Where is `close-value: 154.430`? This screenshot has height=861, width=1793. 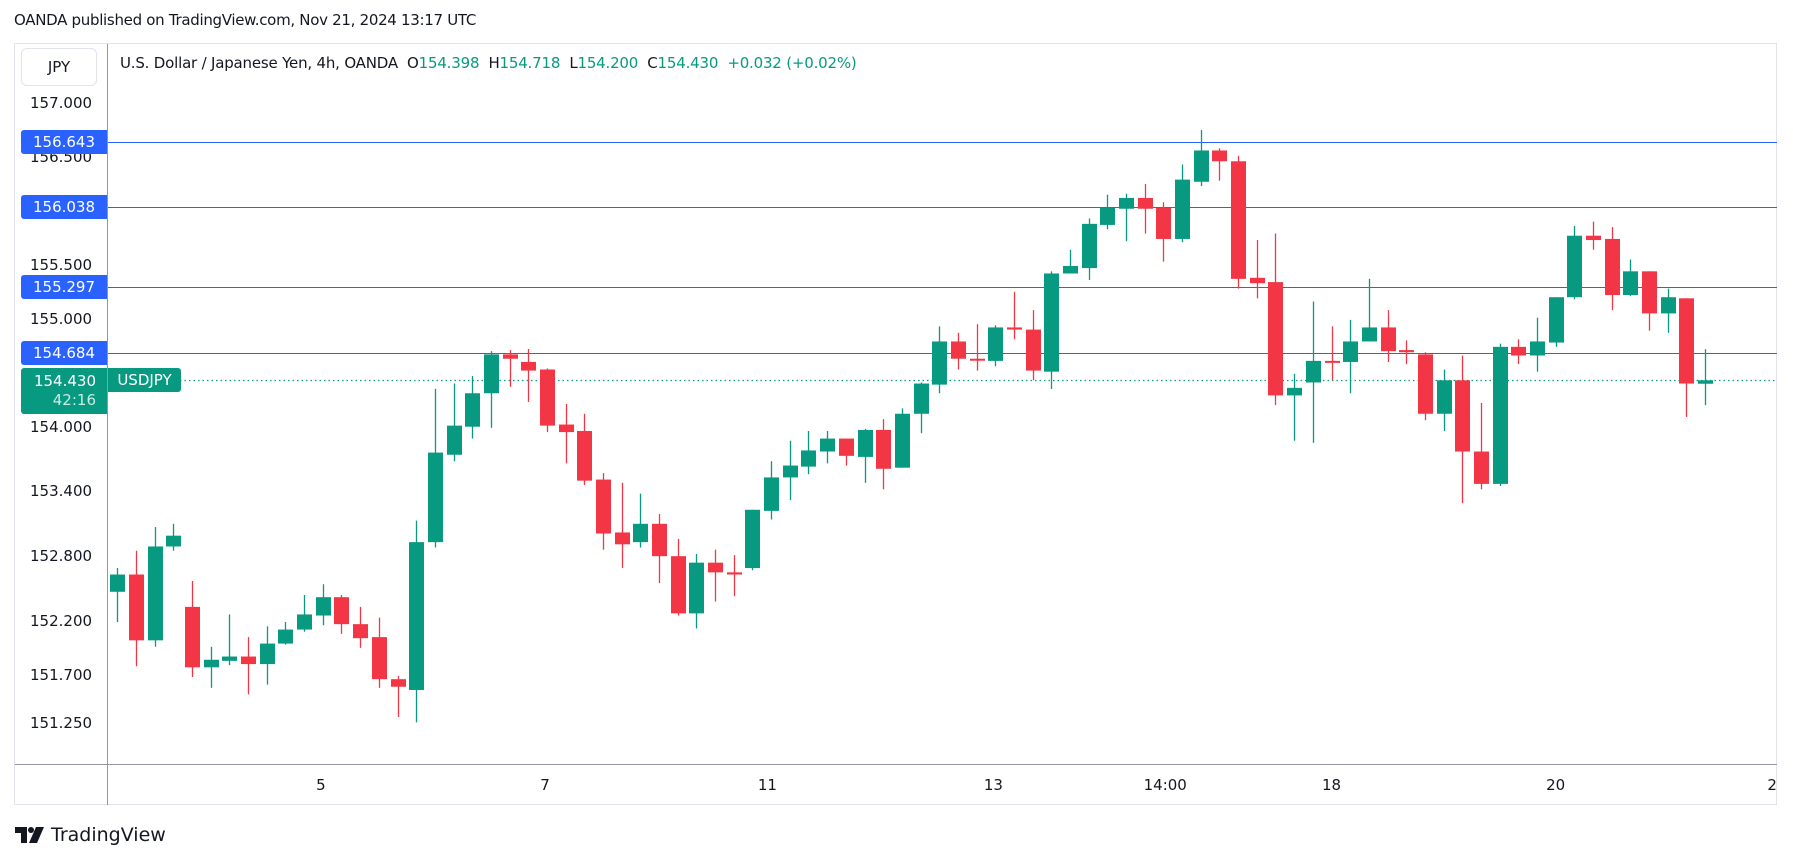
close-value: 154.430 is located at coordinates (688, 63).